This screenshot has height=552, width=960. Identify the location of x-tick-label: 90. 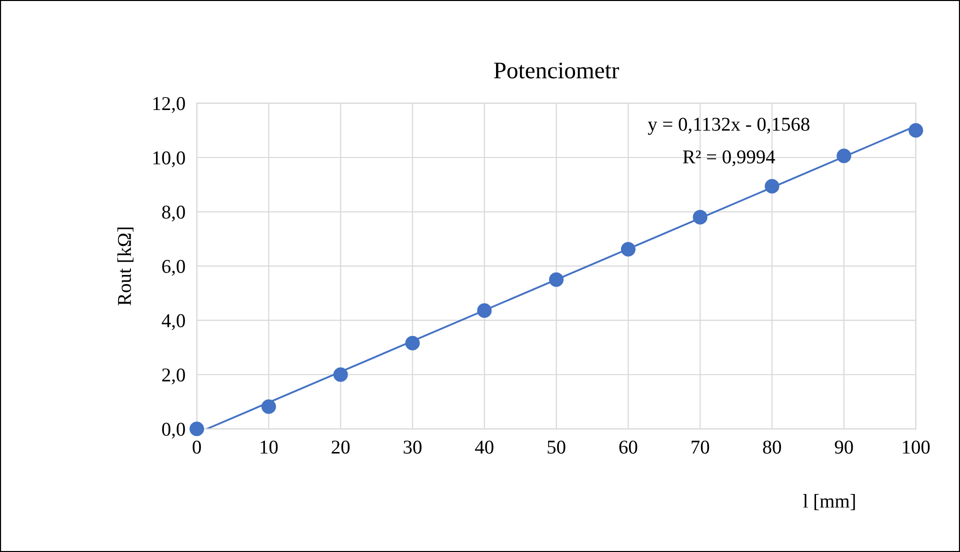
(843, 447).